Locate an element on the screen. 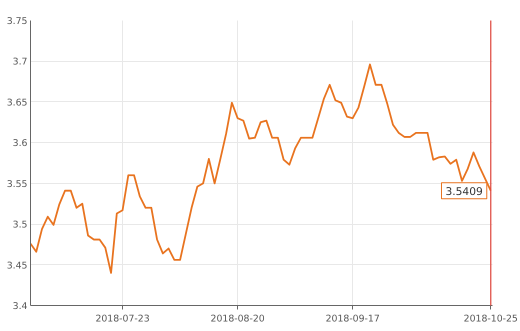  x-tick-label: 2018-08-20 is located at coordinates (237, 319).